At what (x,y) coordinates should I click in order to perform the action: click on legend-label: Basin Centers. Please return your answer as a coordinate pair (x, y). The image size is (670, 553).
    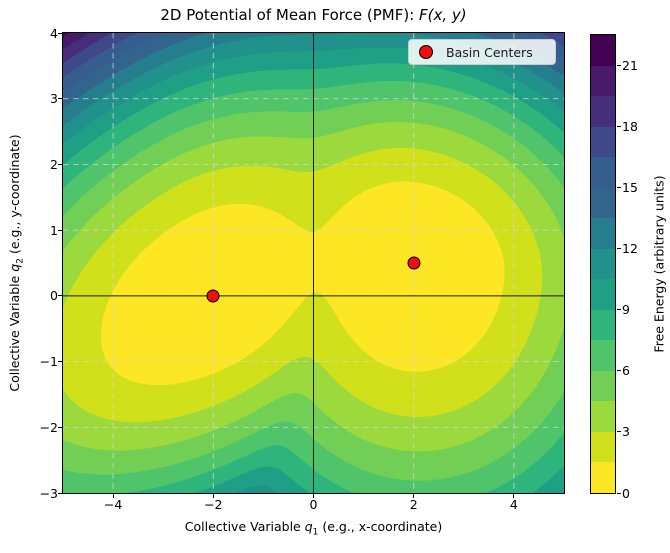
    Looking at the image, I should click on (489, 52).